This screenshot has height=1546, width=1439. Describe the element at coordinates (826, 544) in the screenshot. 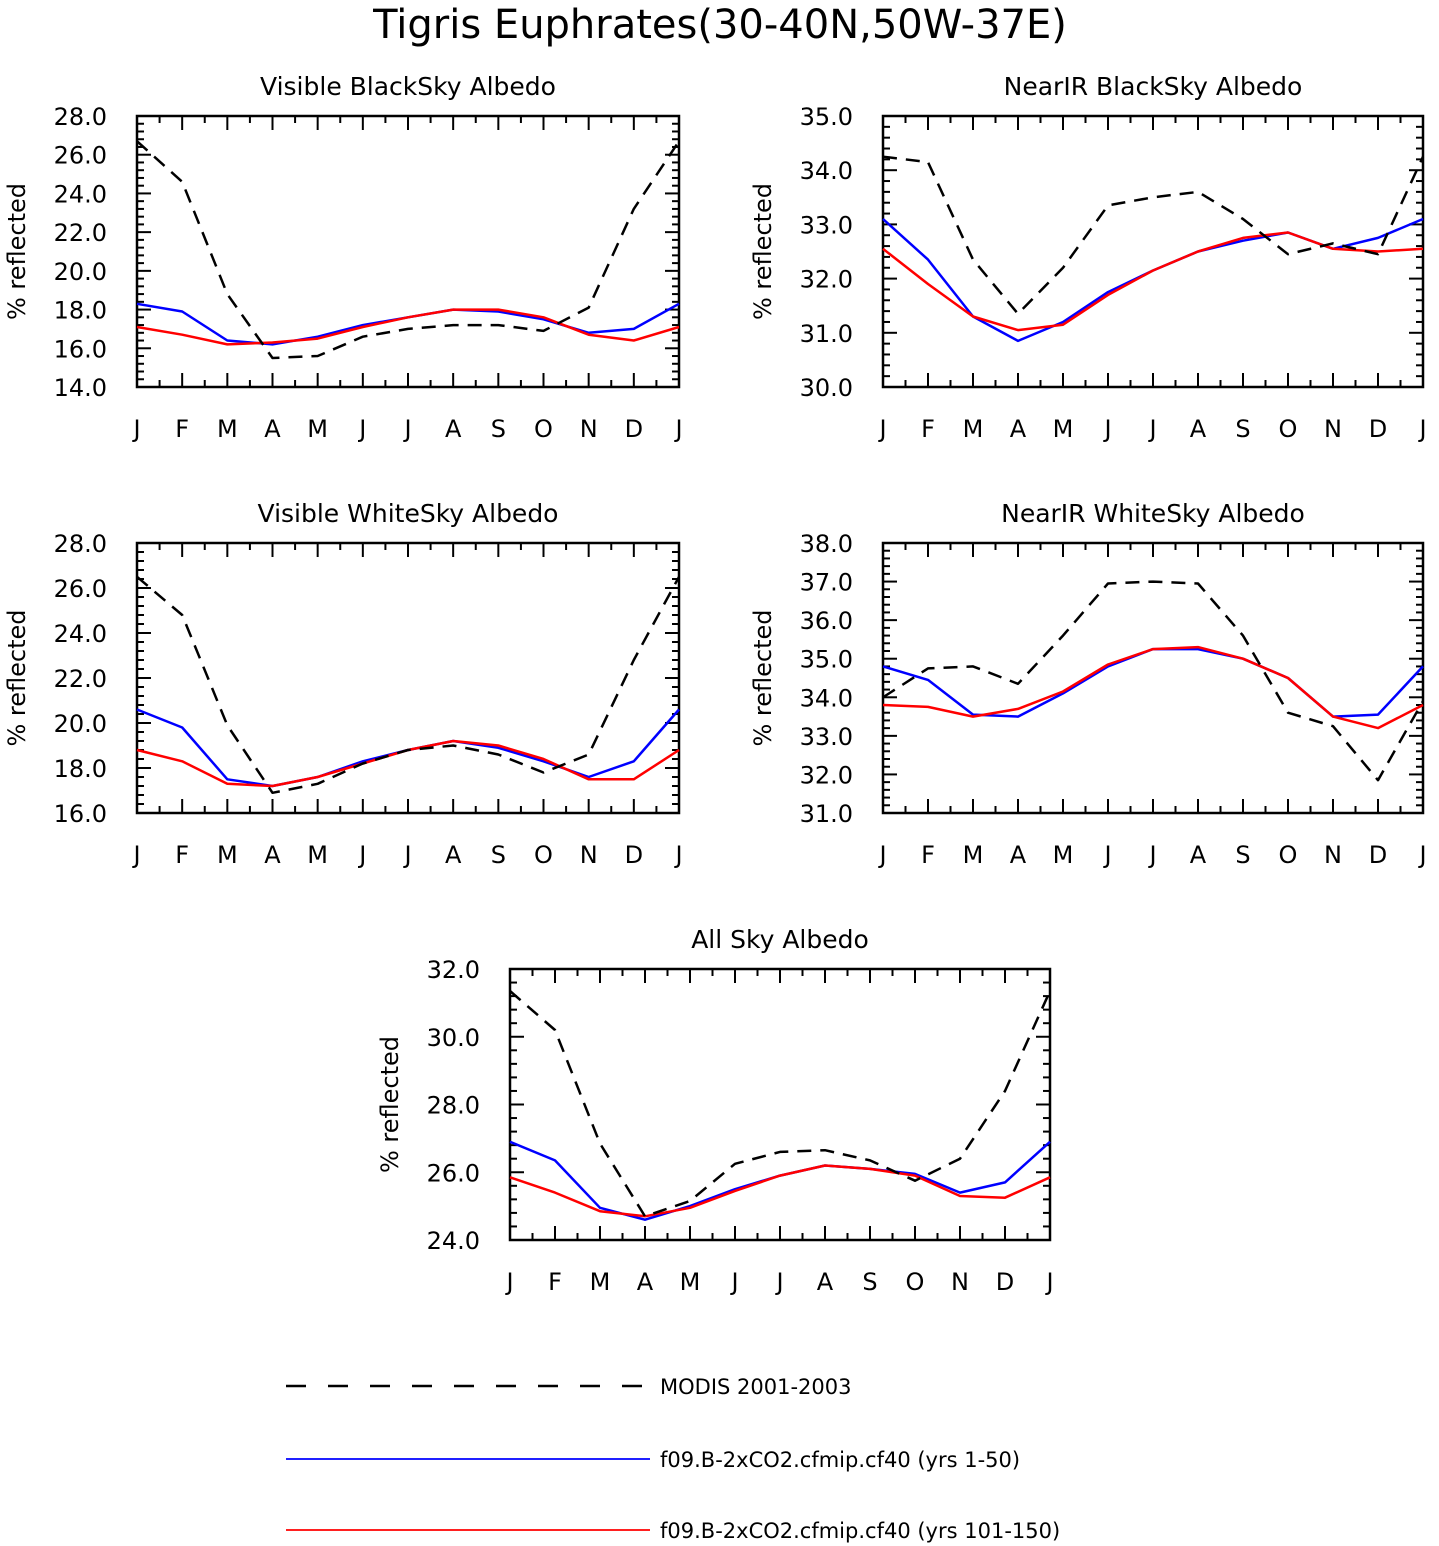

I see `y-tick-label: 38.0` at that location.